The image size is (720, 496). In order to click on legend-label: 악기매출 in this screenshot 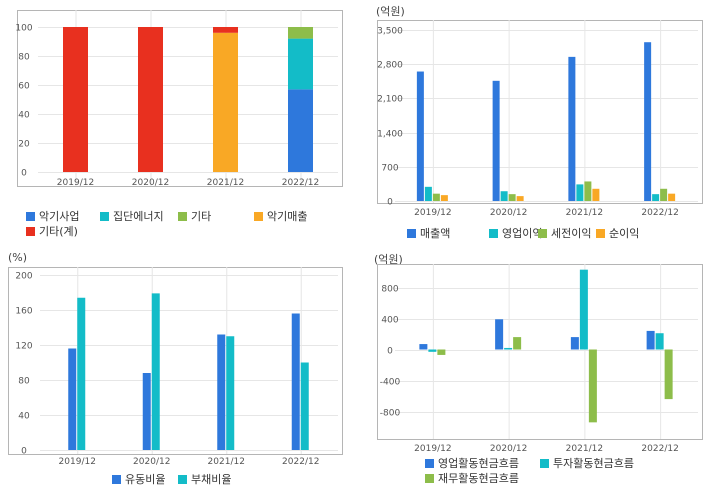, I will do `click(287, 216)`.